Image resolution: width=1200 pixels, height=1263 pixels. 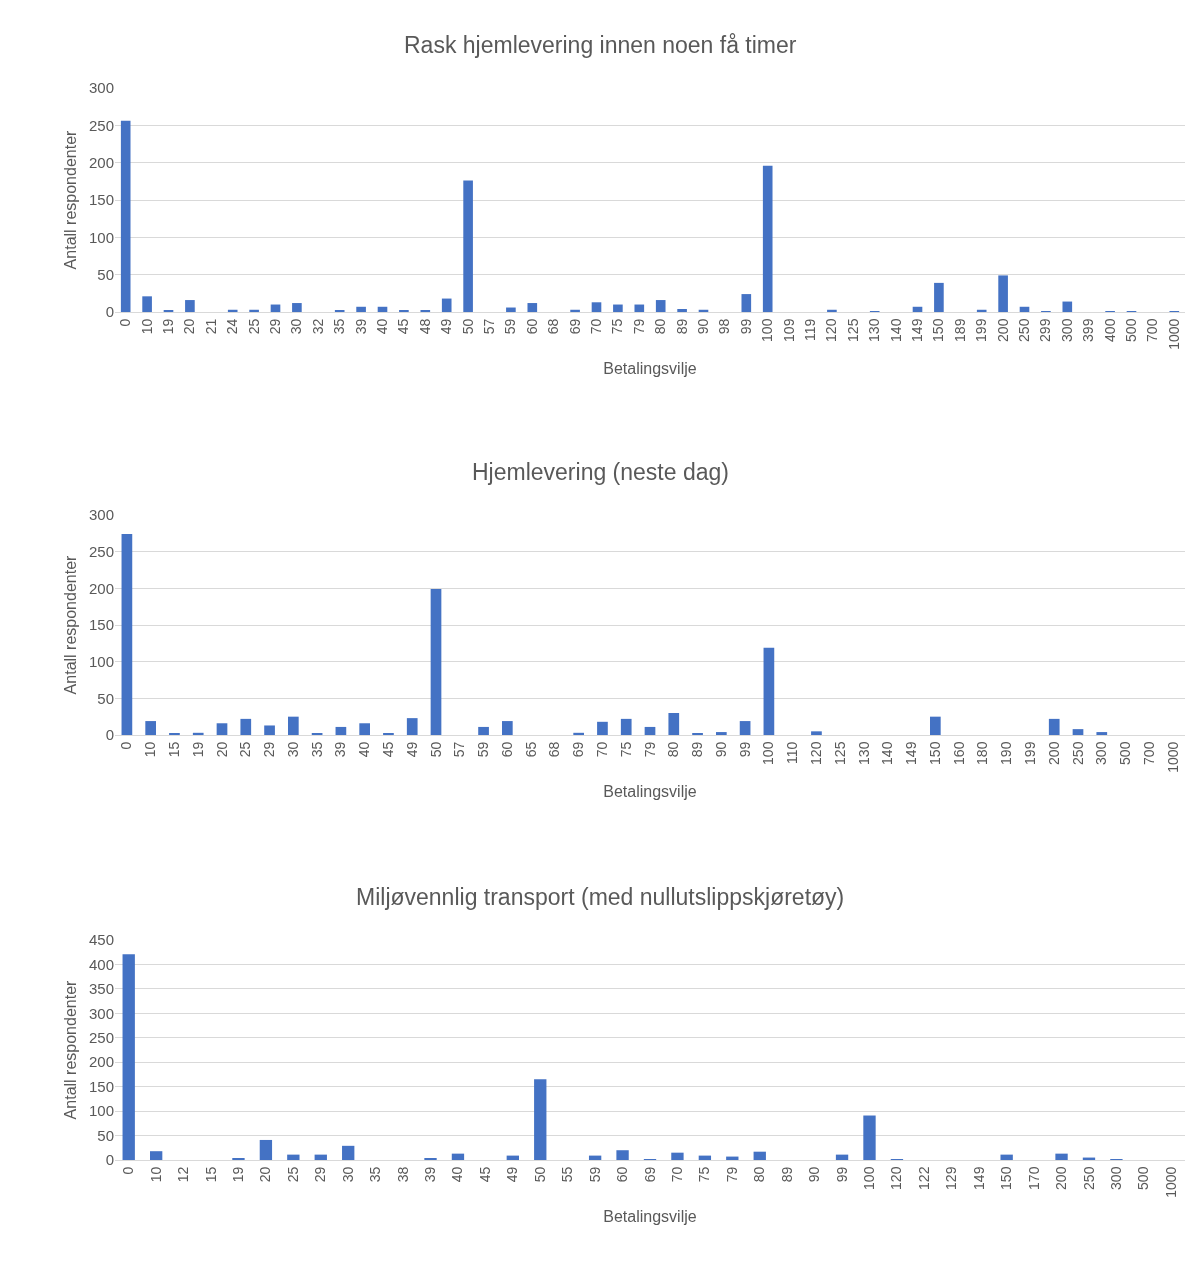 I want to click on x-tick-label: 30, so click(x=292, y=749).